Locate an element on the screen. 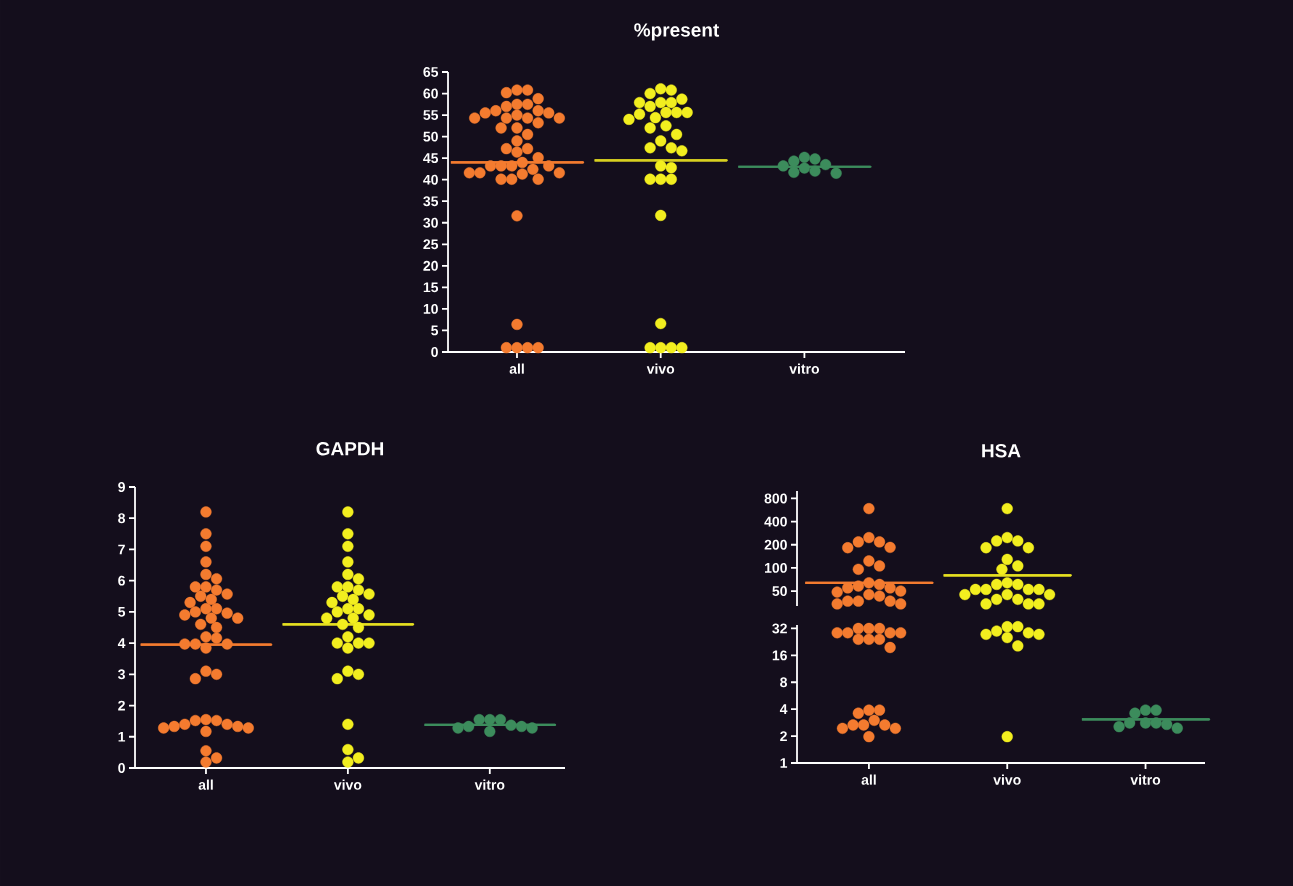  y-tick-label: 20 is located at coordinates (430, 265).